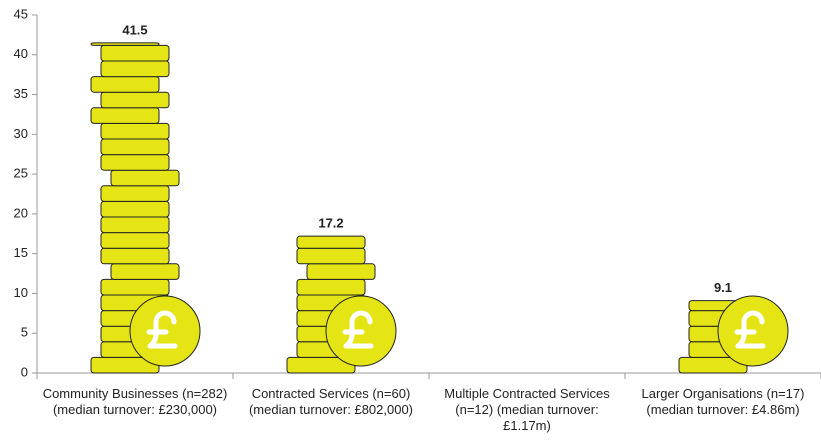  What do you see at coordinates (21, 13) in the screenshot?
I see `y-tick-label: 45` at bounding box center [21, 13].